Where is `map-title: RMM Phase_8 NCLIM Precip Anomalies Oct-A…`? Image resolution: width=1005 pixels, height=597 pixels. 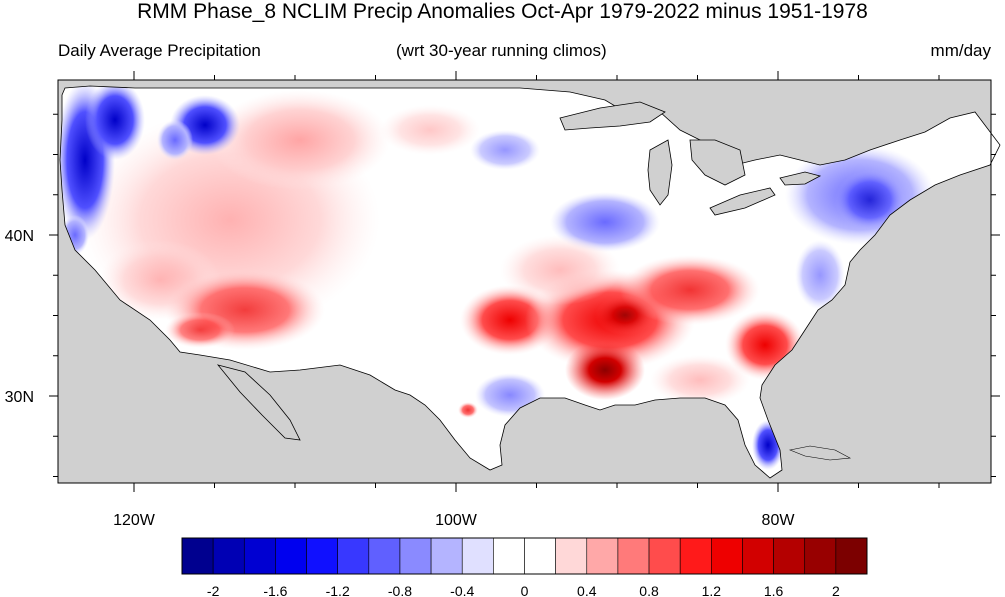 map-title: RMM Phase_8 NCLIM Precip Anomalies Oct-A… is located at coordinates (502, 11).